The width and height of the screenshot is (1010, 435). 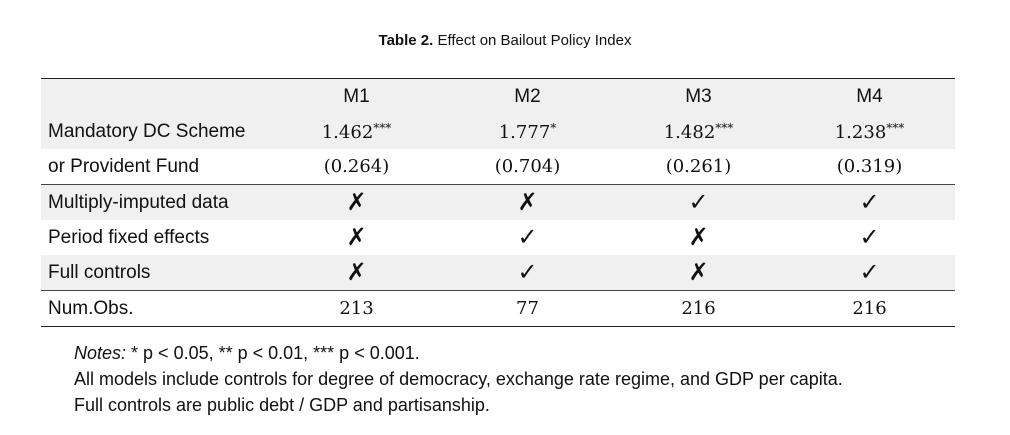 What do you see at coordinates (100, 353) in the screenshot?
I see `notes-label: Notes:` at bounding box center [100, 353].